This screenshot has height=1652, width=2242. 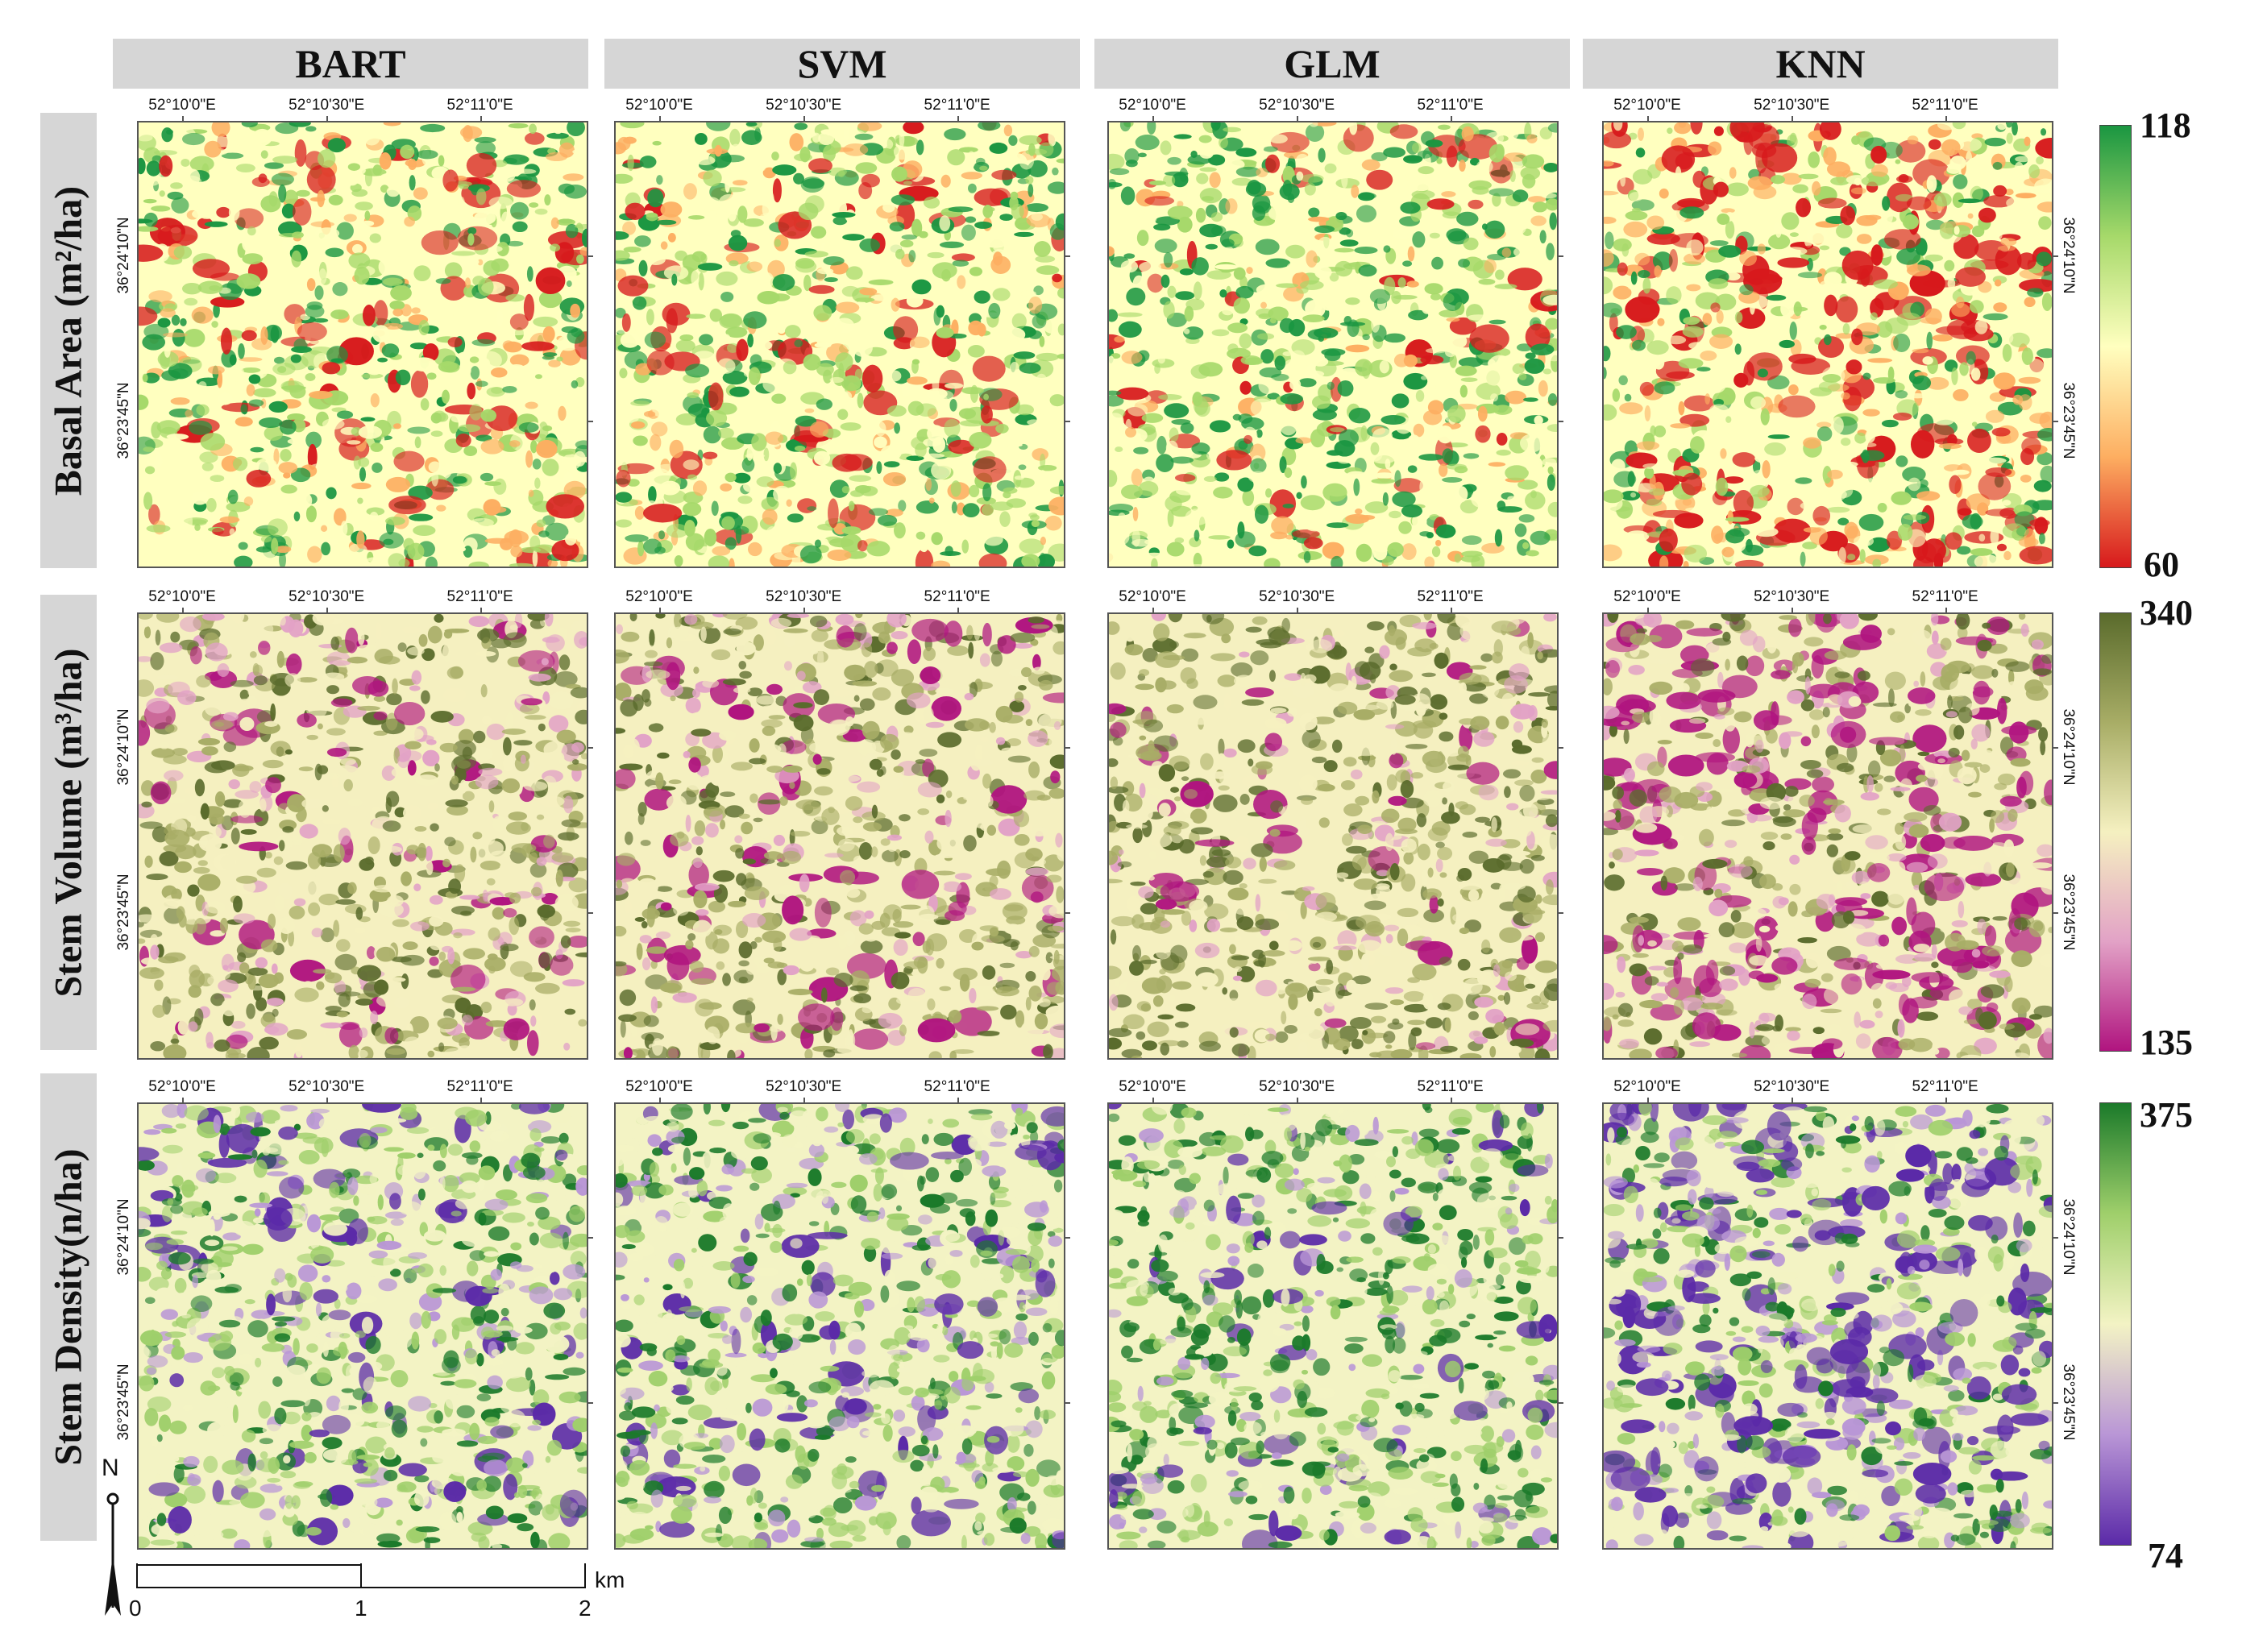 What do you see at coordinates (2166, 1115) in the screenshot?
I see `legend-max-stem-density: 375` at bounding box center [2166, 1115].